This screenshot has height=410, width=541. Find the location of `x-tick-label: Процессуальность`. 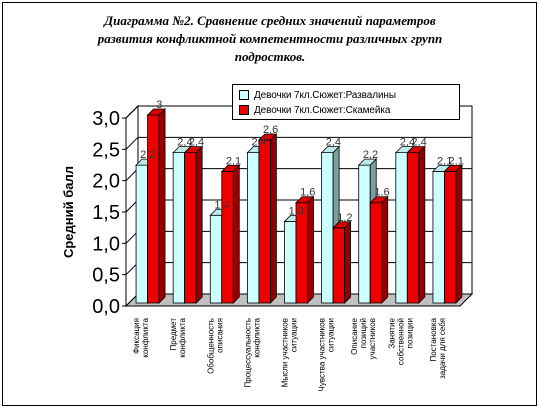

x-tick-label: Процессуальность is located at coordinates (247, 352).